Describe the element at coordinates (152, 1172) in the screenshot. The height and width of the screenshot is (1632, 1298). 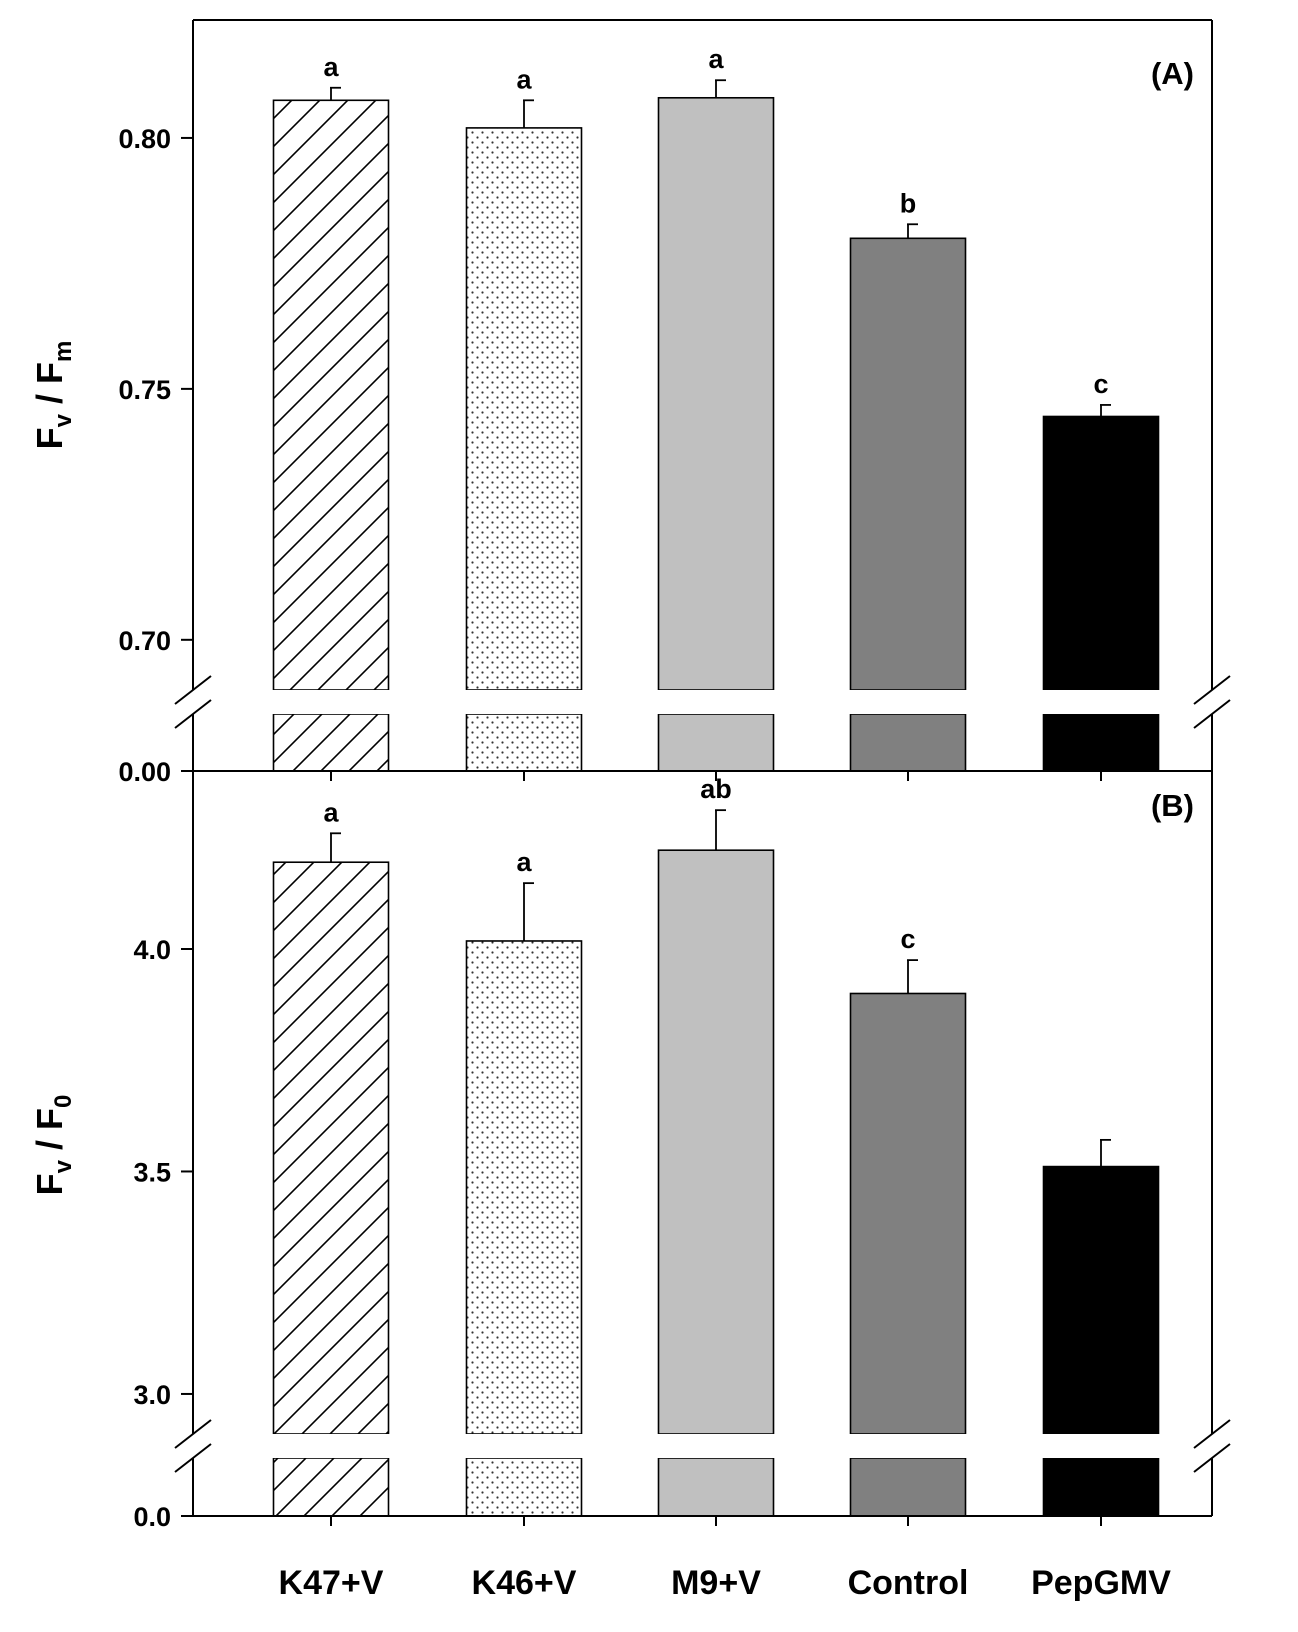
I see `y-tick-label-2: 3.5` at that location.